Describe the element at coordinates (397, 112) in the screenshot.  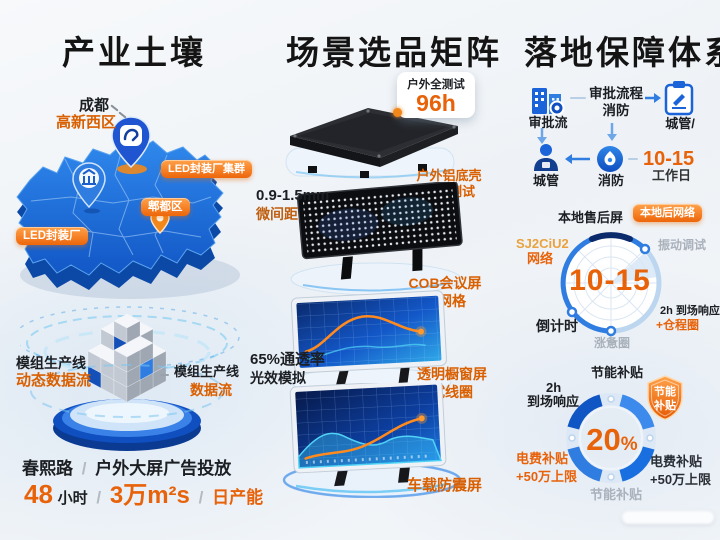
I see `badge-pointer-dot` at that location.